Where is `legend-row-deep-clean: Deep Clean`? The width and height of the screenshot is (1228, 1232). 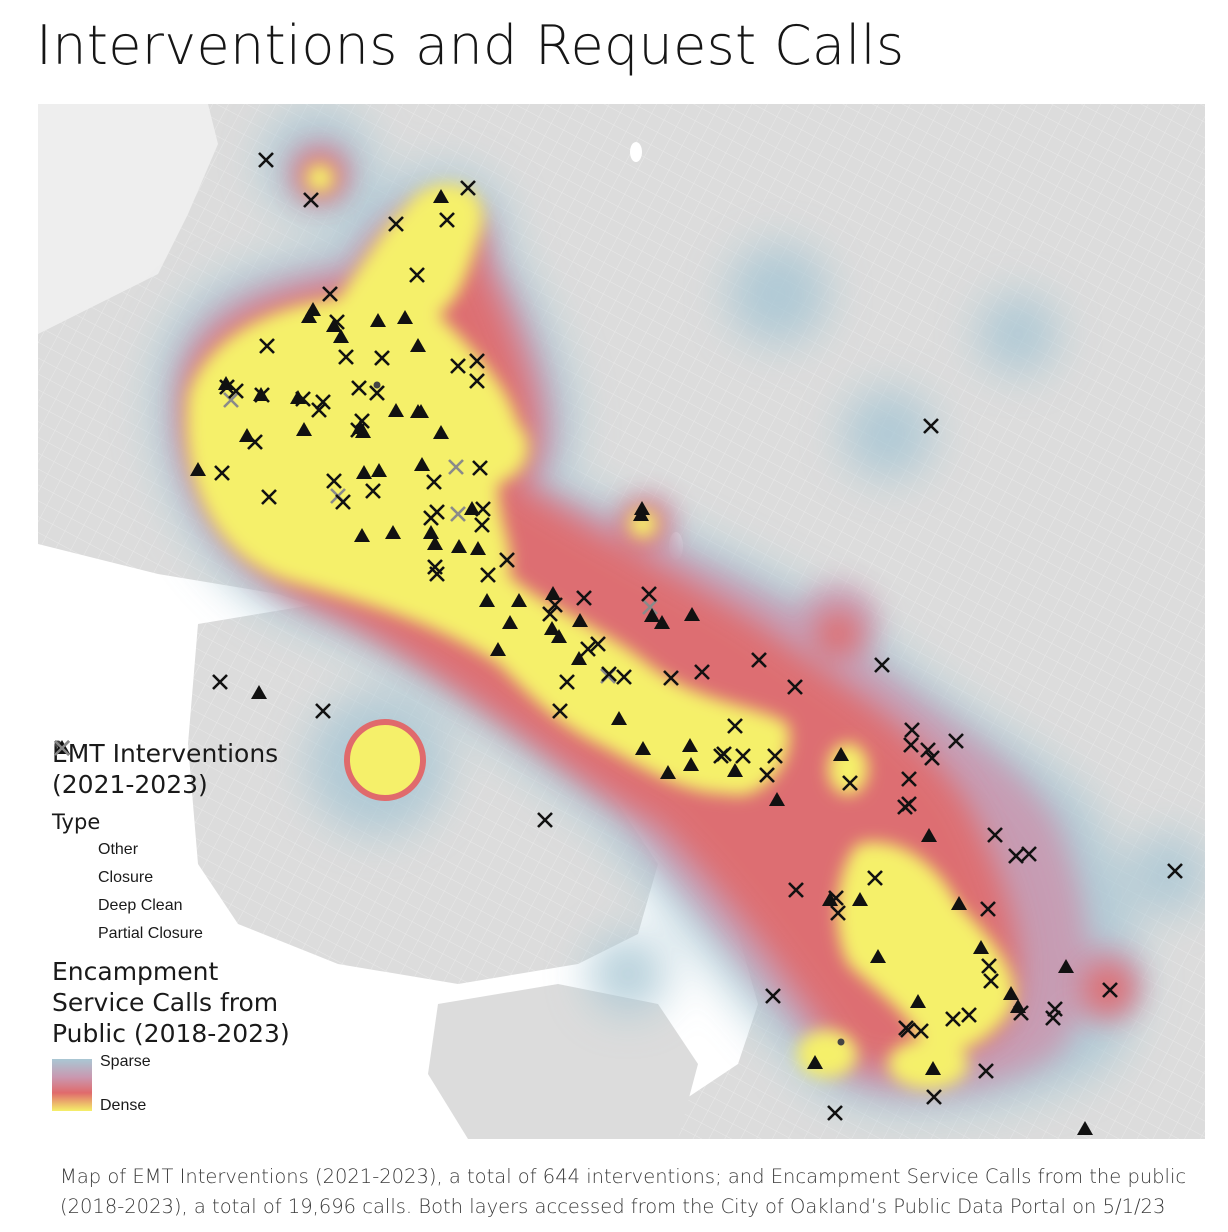
legend-row-deep-clean: Deep Clean is located at coordinates (177, 830).